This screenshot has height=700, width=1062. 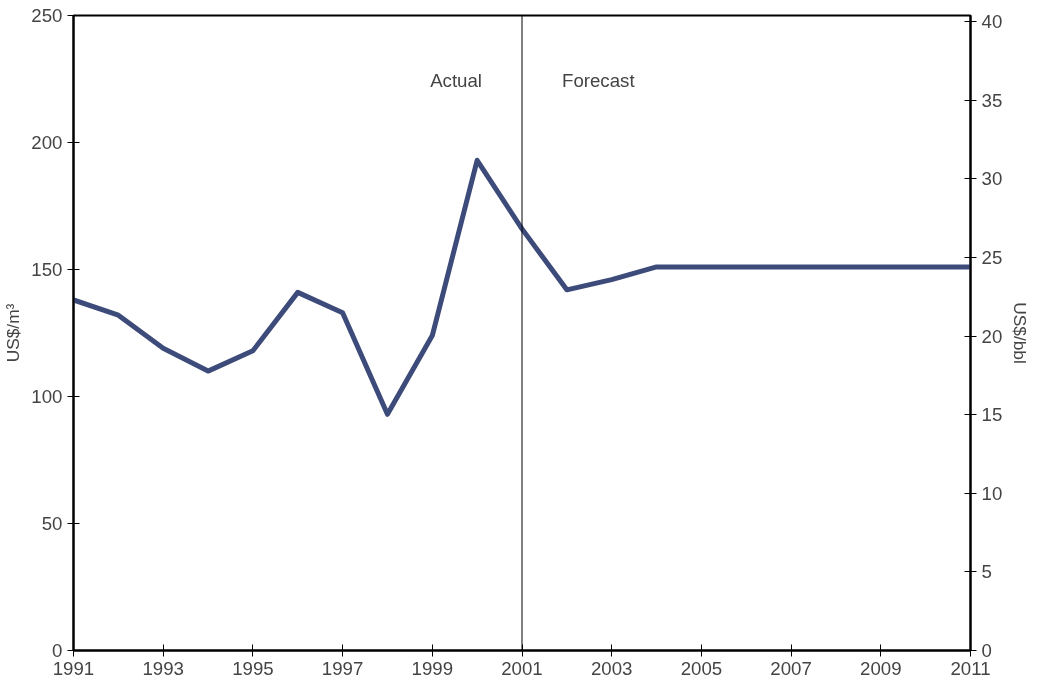 What do you see at coordinates (986, 572) in the screenshot?
I see `y2-tick-label: 5` at bounding box center [986, 572].